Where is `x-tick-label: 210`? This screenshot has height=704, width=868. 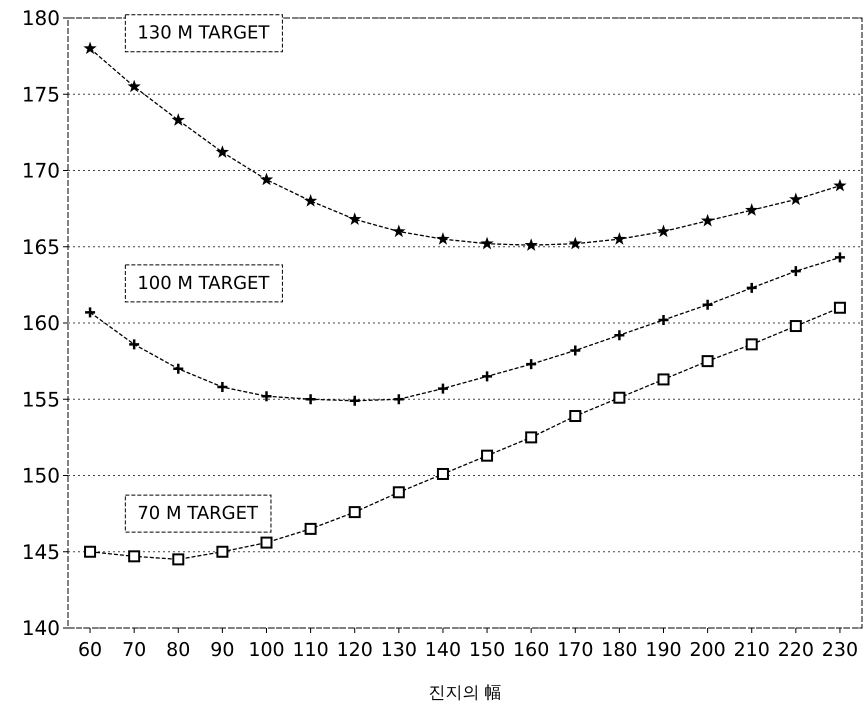
x-tick-label: 210 is located at coordinates (752, 650).